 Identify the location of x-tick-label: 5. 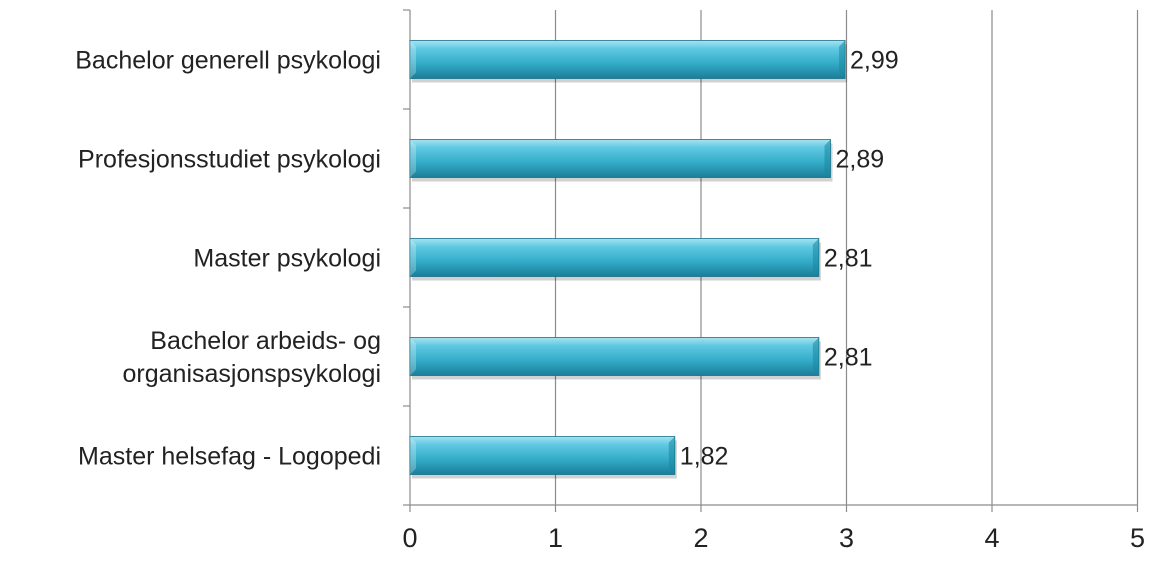
(1137, 538).